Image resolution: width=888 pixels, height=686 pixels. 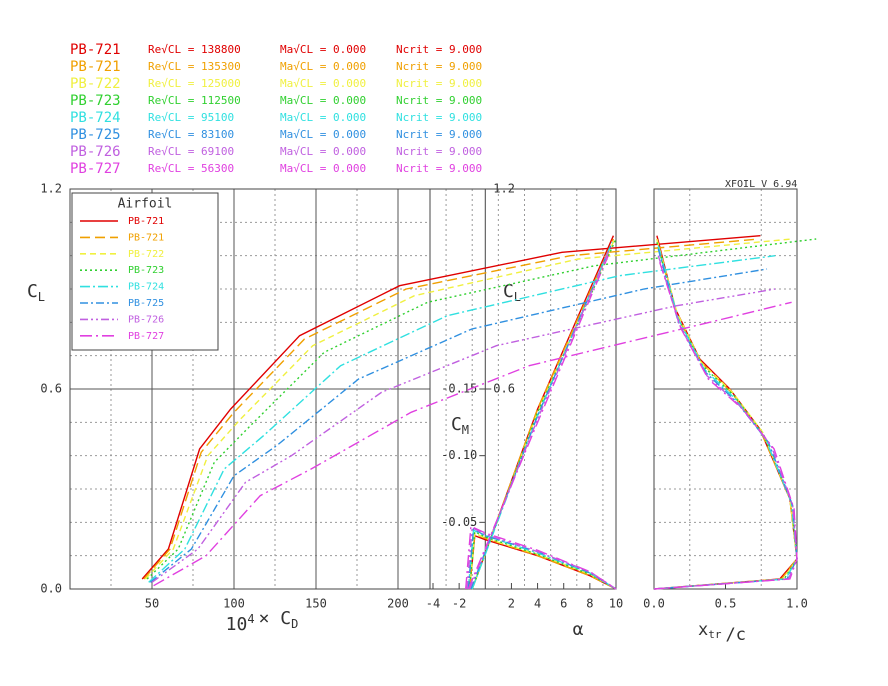 I want to click on x-tick-label: 10, so click(x=616, y=604).